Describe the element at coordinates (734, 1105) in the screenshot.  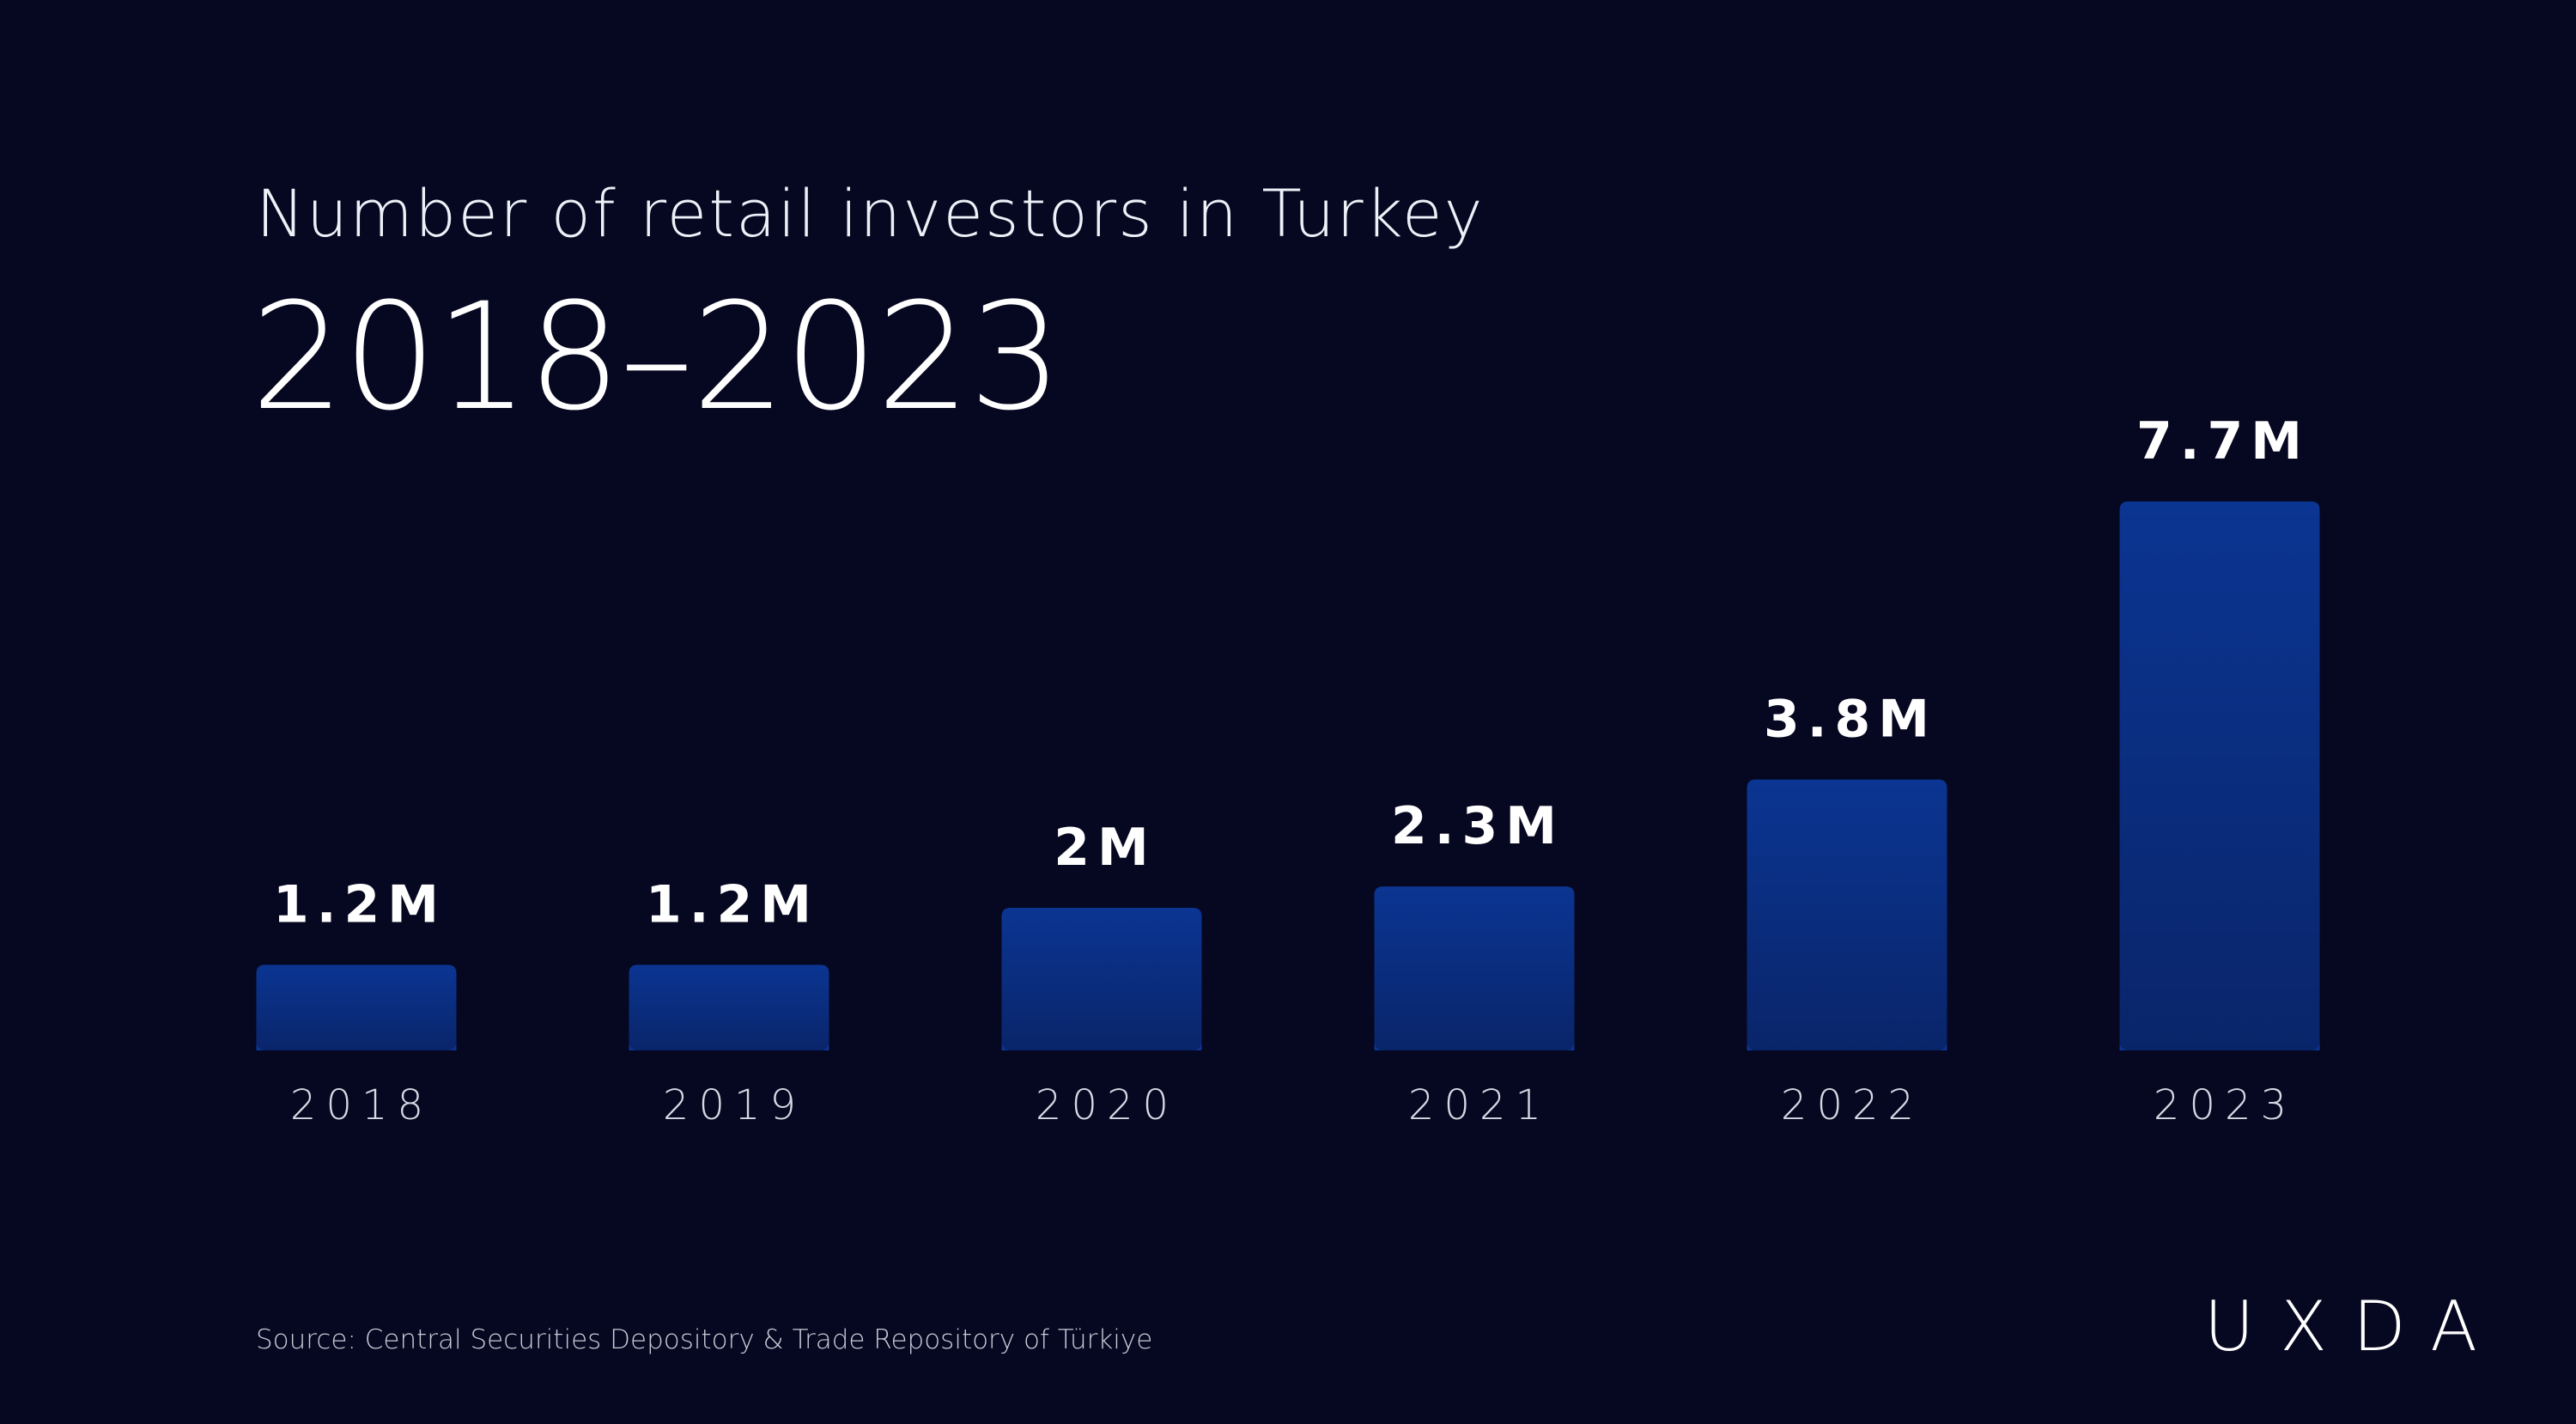
I see `x-tick-label: 2019` at that location.